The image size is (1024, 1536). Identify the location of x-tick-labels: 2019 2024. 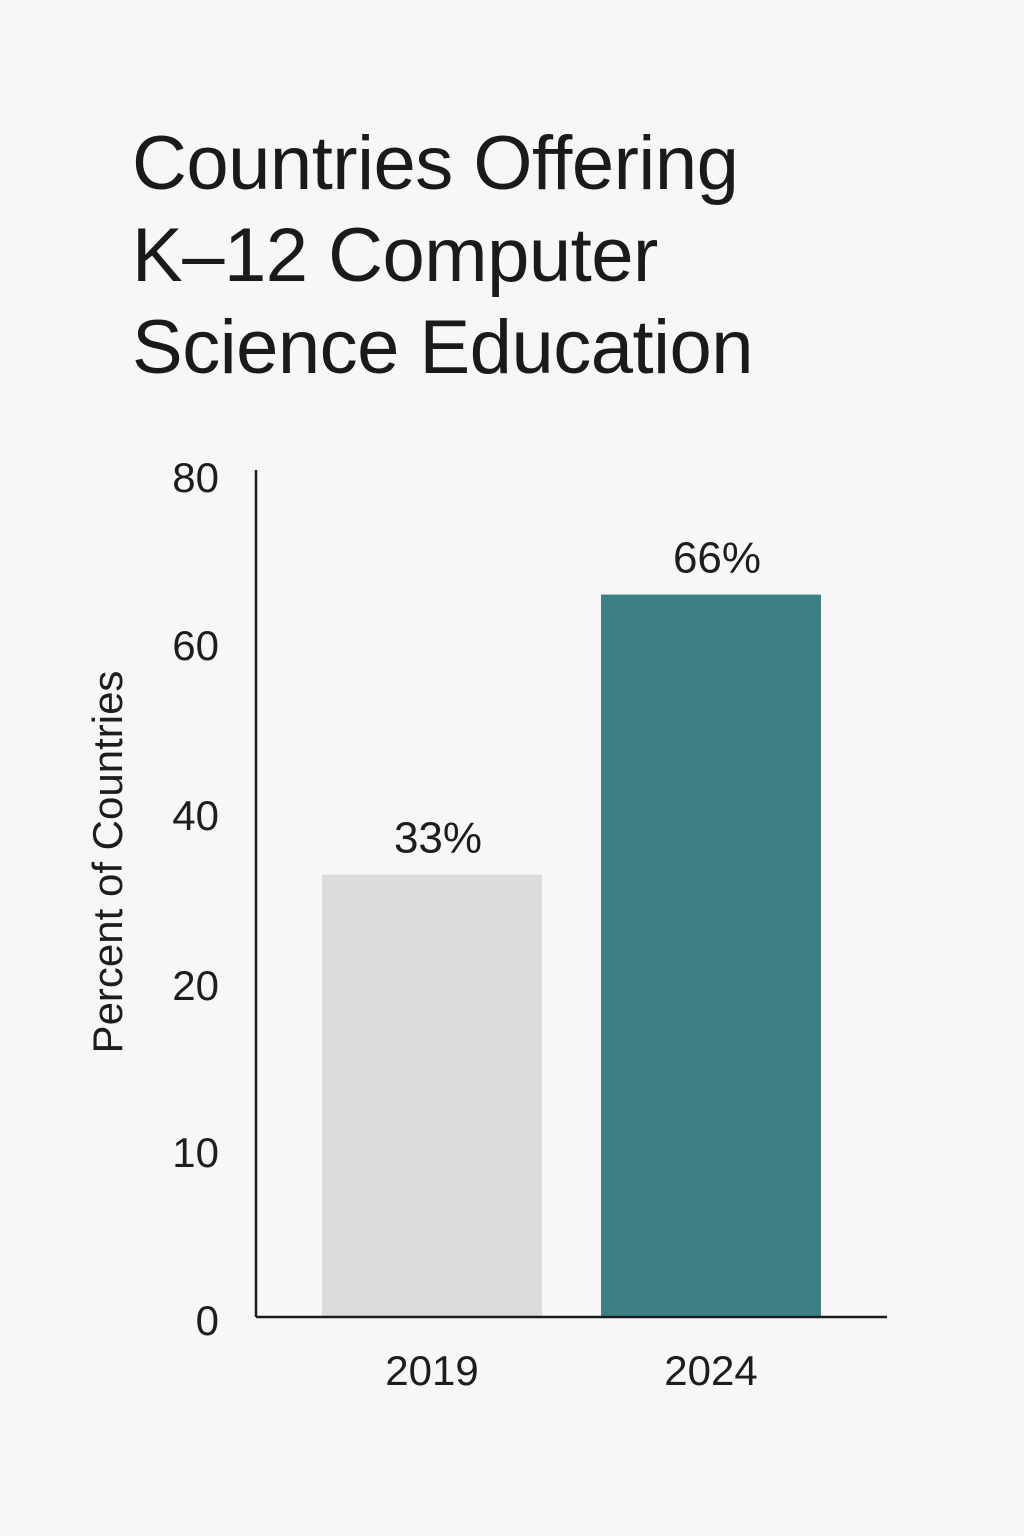
(571, 1370).